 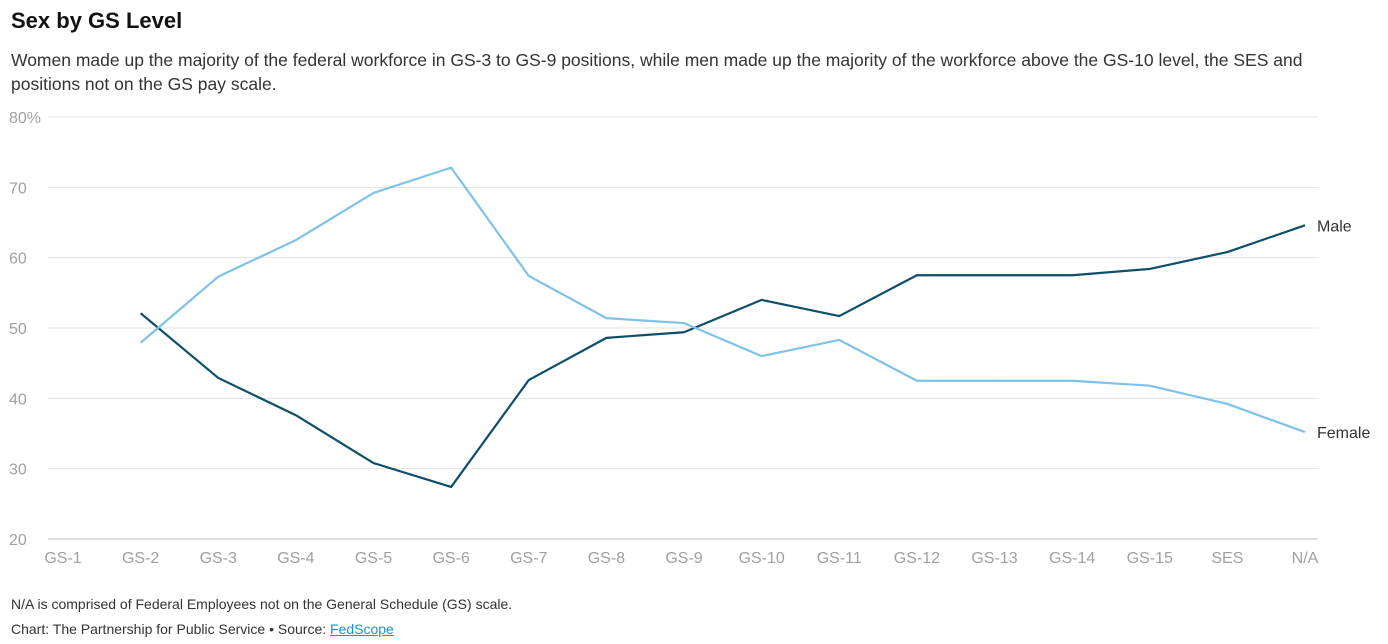 What do you see at coordinates (606, 558) in the screenshot?
I see `x-tick-label: GS-8` at bounding box center [606, 558].